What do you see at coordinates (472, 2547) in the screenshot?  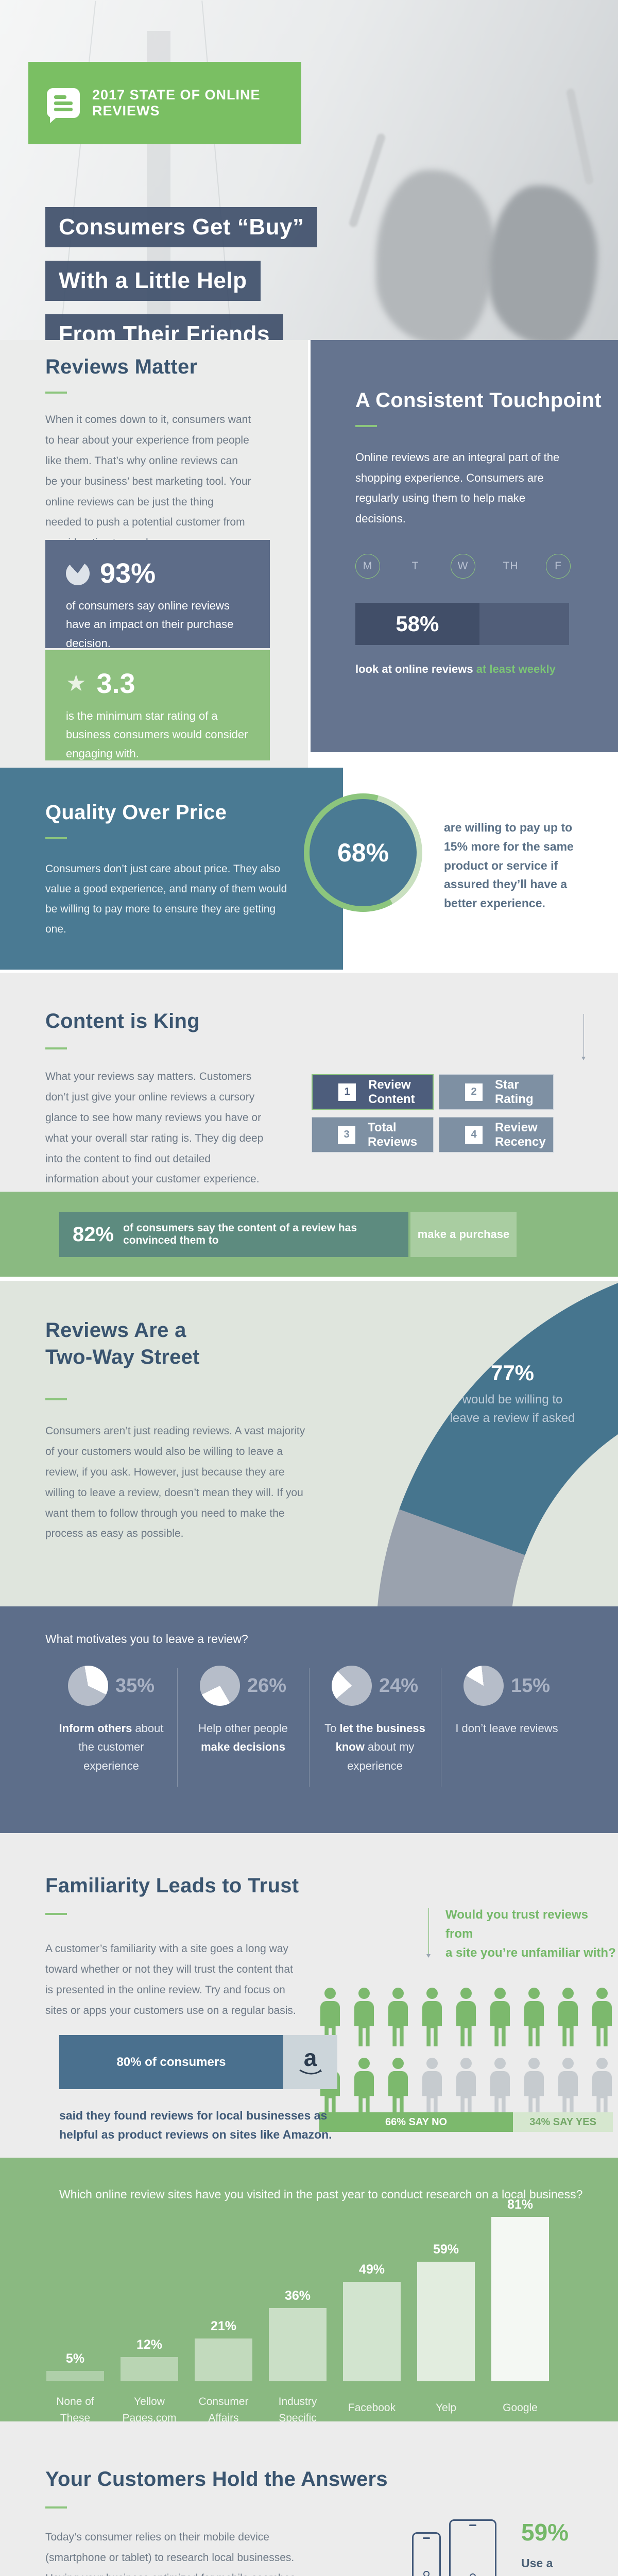 I see `tablet-icon` at bounding box center [472, 2547].